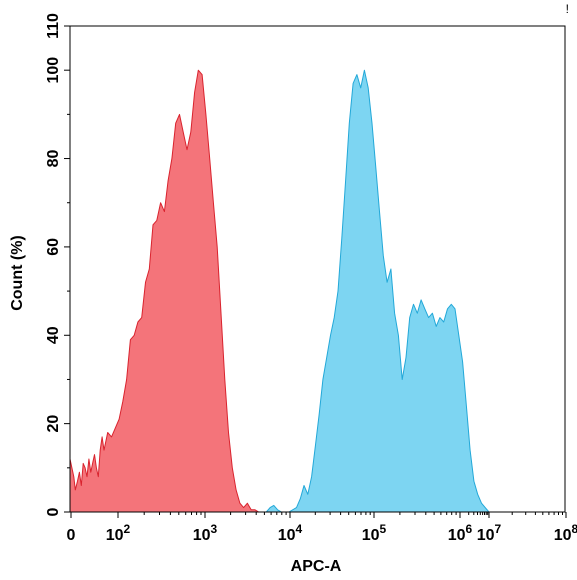 This screenshot has height=580, width=577. Describe the element at coordinates (460, 533) in the screenshot. I see `x-tick-label: 10⁶` at that location.